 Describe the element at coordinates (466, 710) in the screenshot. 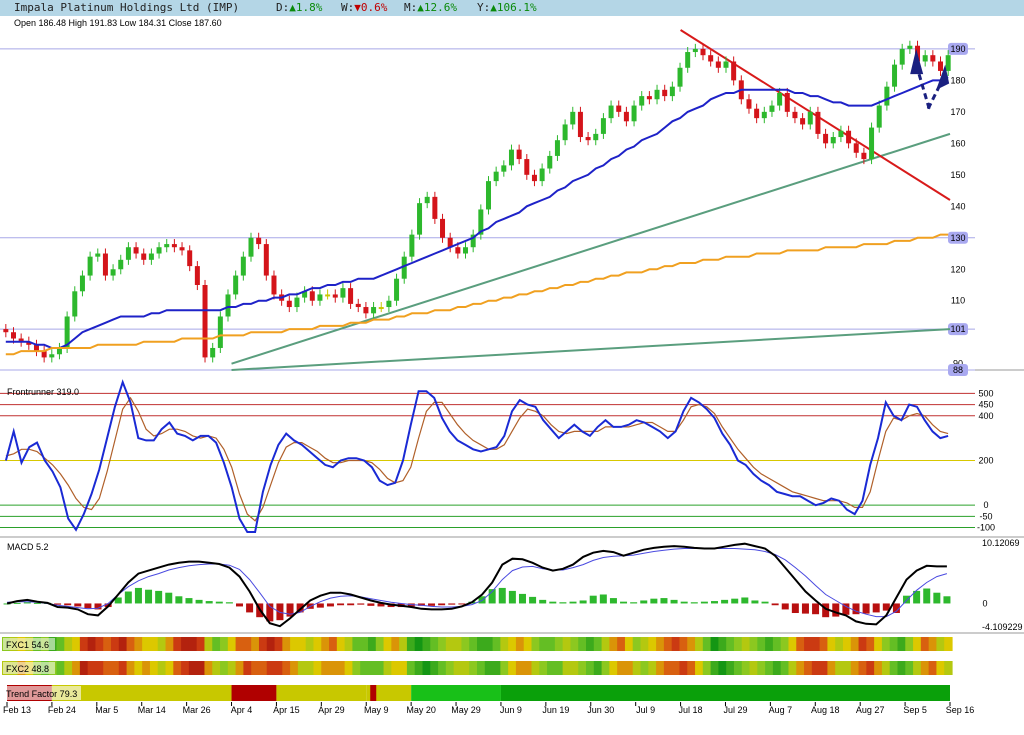

I see `date-tick-label: May 29` at that location.